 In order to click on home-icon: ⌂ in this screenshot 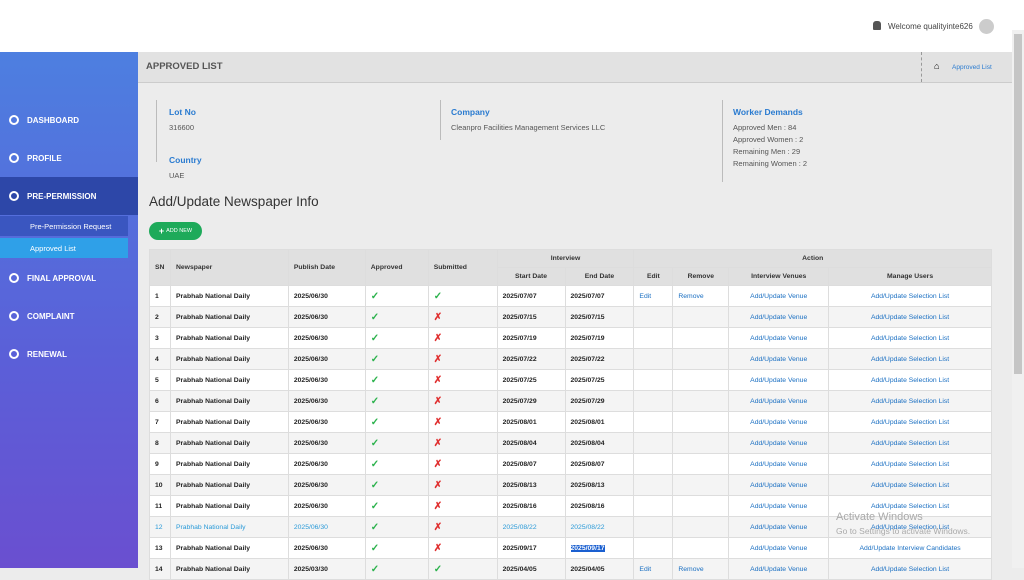, I will do `click(936, 66)`.